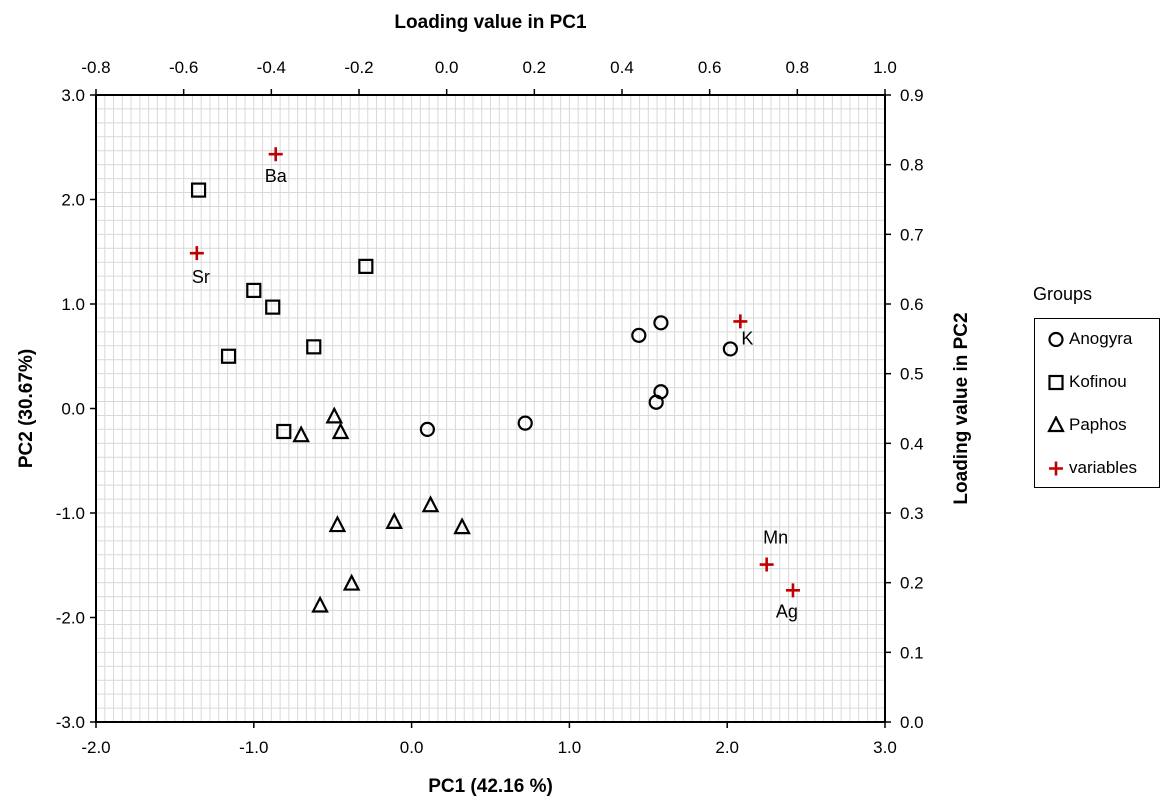  Describe the element at coordinates (1103, 467) in the screenshot. I see `legend-label: variables` at that location.